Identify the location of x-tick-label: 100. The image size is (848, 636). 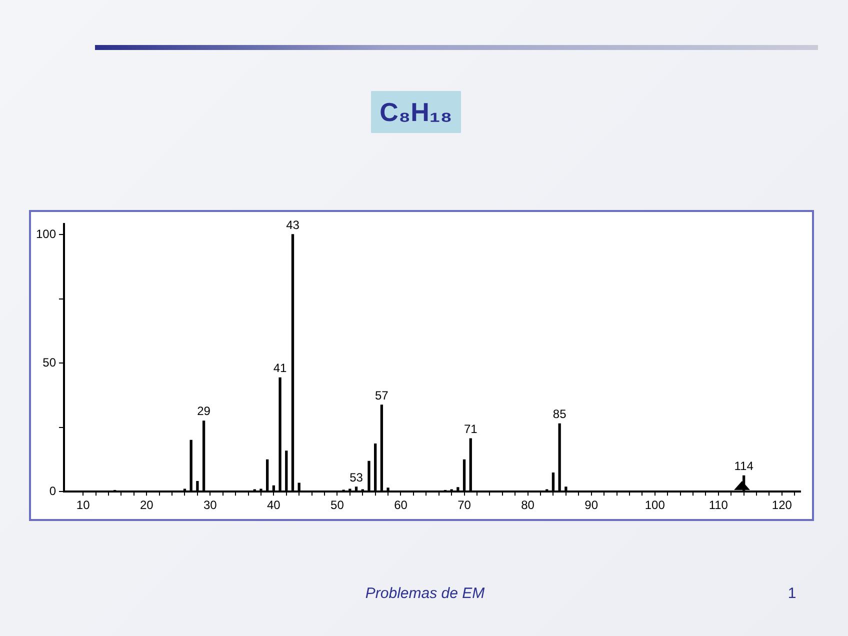
(655, 505).